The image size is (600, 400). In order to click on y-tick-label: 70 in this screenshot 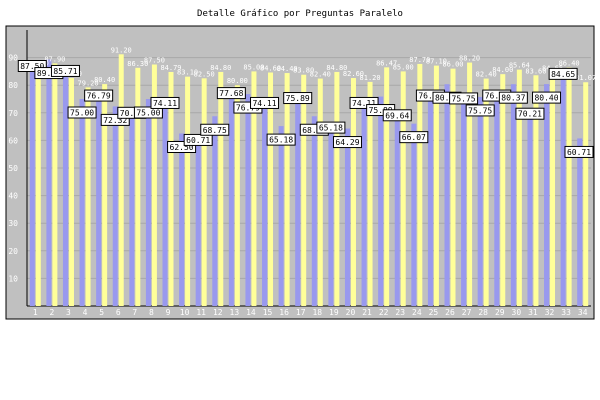, I will do `click(13, 113)`.